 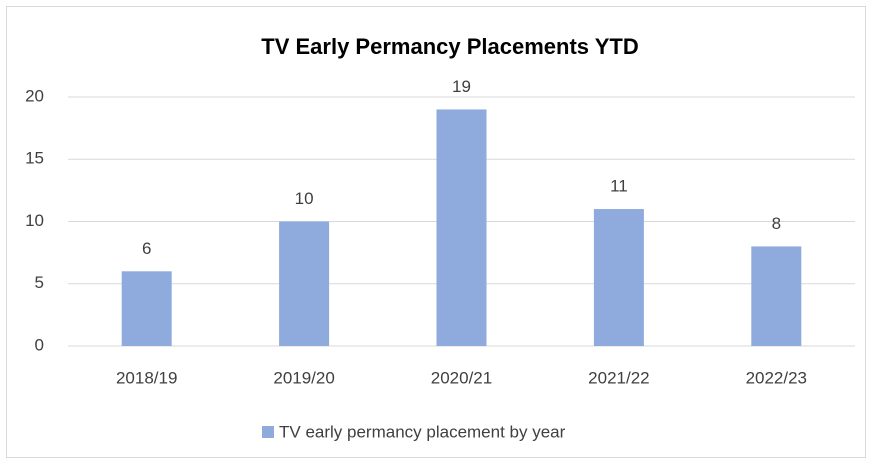 I want to click on legend-swatch, so click(x=268, y=432).